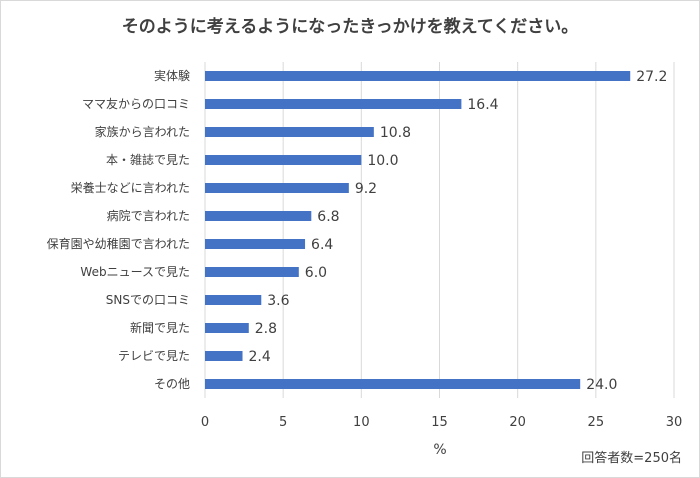 Image resolution: width=700 pixels, height=478 pixels. What do you see at coordinates (596, 422) in the screenshot?
I see `x-tick-label: 25` at bounding box center [596, 422].